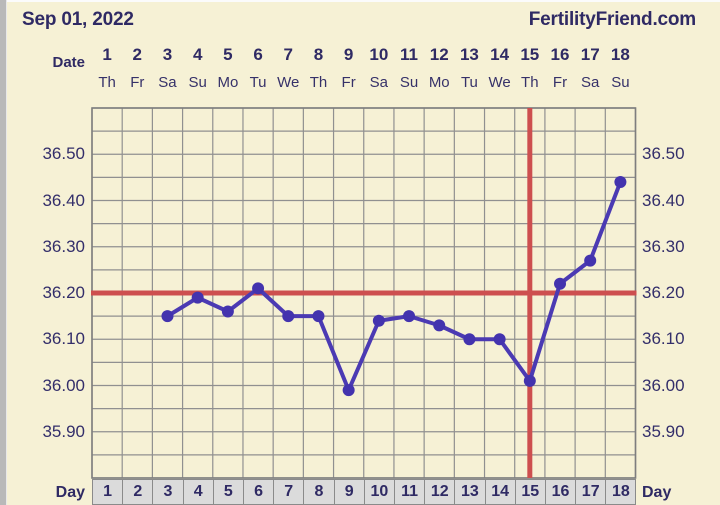 This screenshot has height=505, width=720. What do you see at coordinates (107, 54) in the screenshot?
I see `date-number: 1` at bounding box center [107, 54].